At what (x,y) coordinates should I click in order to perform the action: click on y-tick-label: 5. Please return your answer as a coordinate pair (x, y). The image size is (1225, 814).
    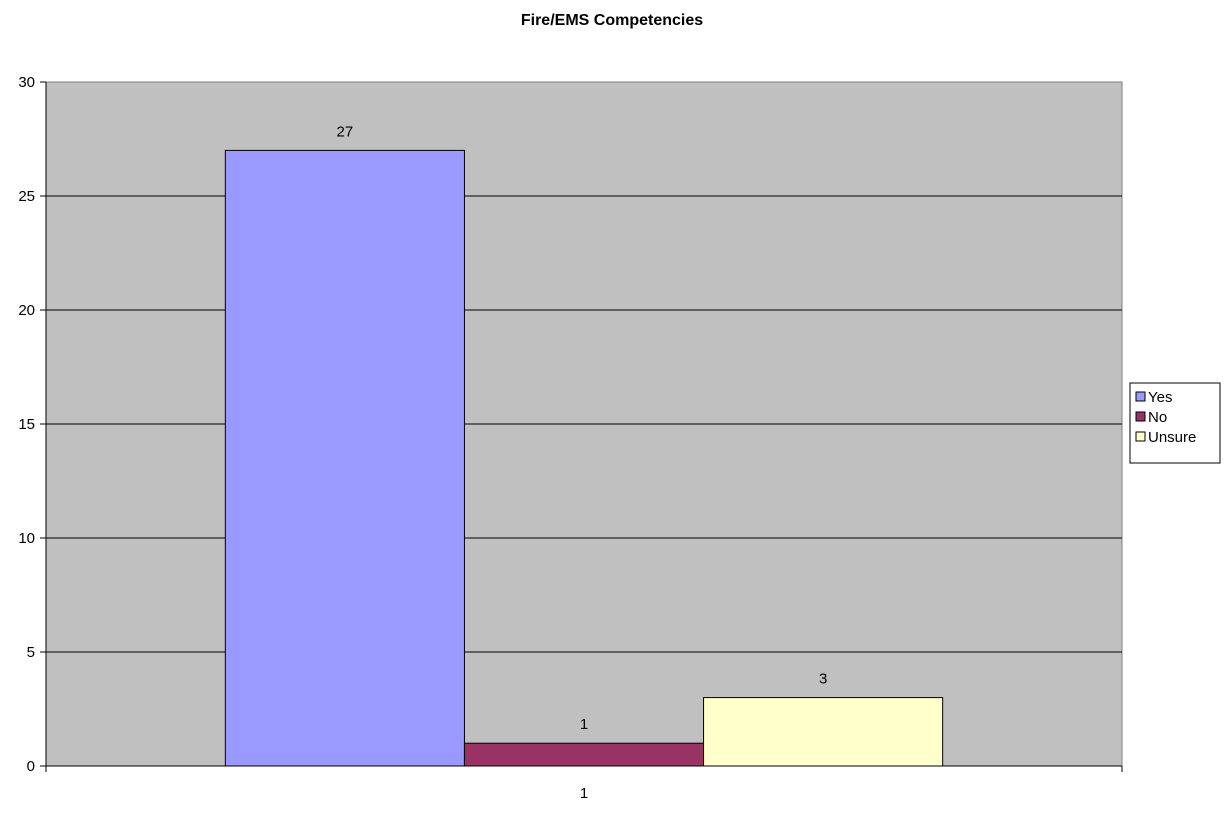
    Looking at the image, I should click on (31, 652).